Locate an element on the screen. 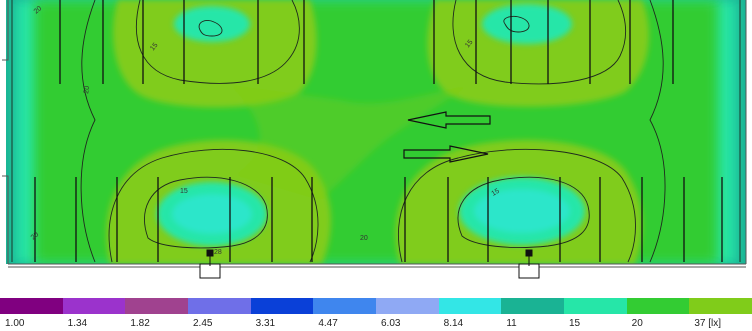 The width and height of the screenshot is (752, 331). peak-top-left is located at coordinates (212, 24).